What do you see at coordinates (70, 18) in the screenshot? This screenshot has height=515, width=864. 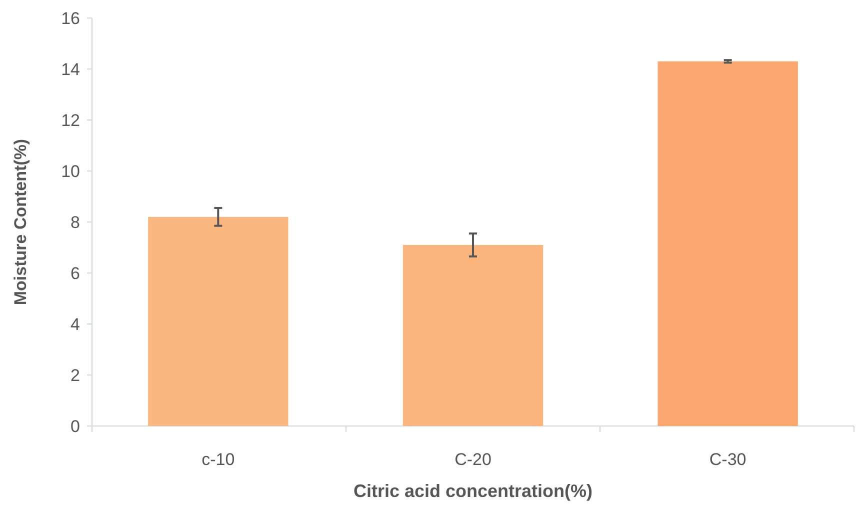 I see `y-tick-label: 16` at bounding box center [70, 18].